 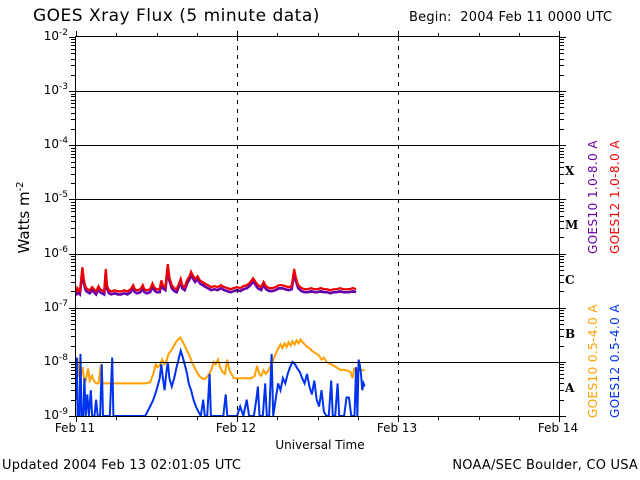 I want to click on trace-canvas, so click(x=221, y=339).